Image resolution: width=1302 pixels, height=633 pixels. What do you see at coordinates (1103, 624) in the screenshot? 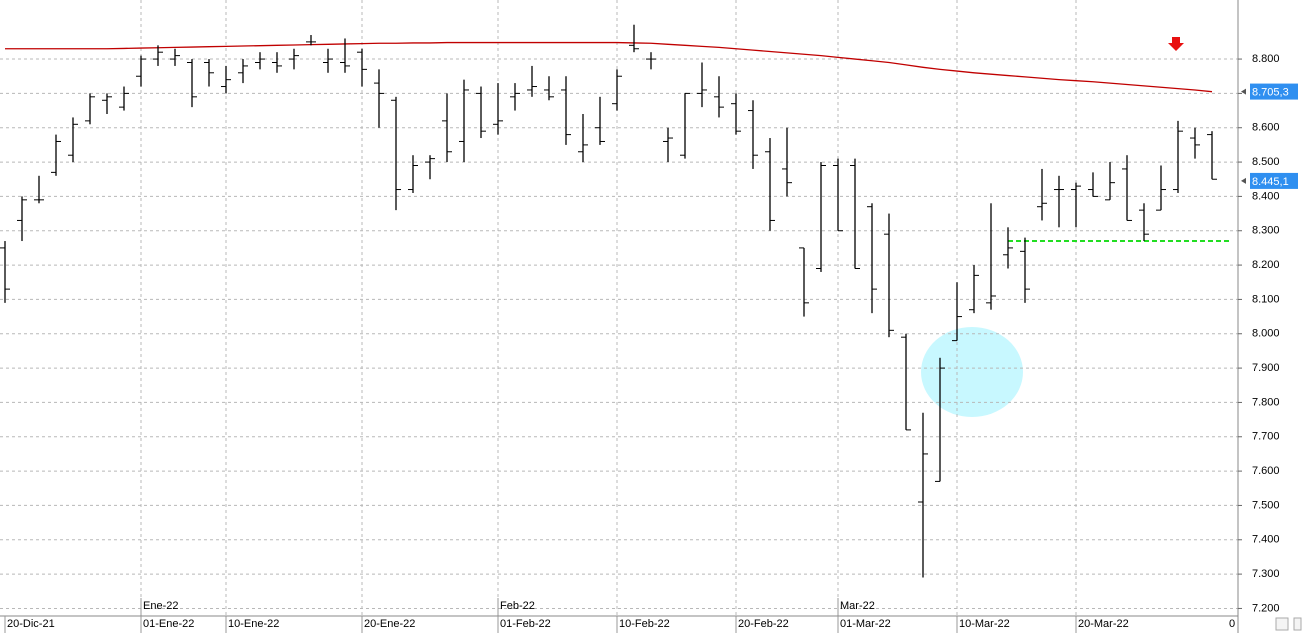
I see `x-tick-label: 20-Mar-22` at bounding box center [1103, 624].